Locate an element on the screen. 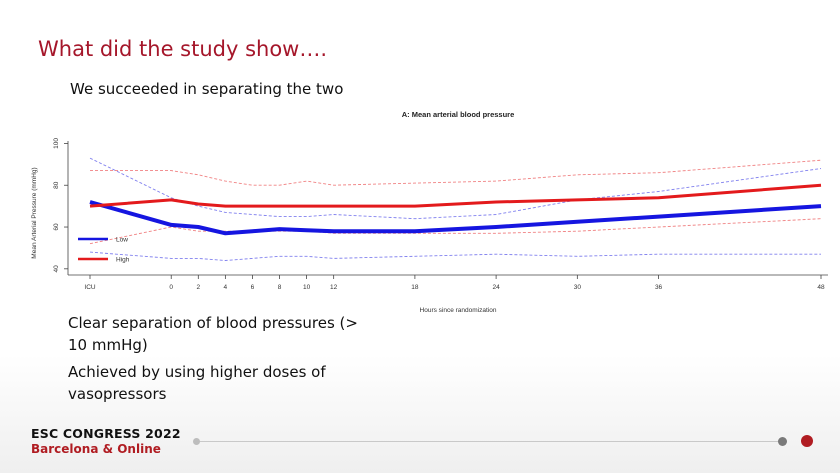 This screenshot has width=840, height=473. x-tick-label: 0 is located at coordinates (171, 287).